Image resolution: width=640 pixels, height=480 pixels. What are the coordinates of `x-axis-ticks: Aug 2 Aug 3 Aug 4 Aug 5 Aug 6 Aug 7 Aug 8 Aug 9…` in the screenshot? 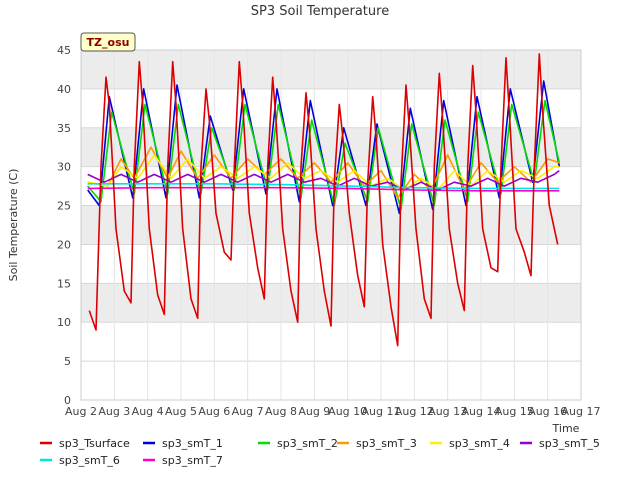 It's located at (332, 411).